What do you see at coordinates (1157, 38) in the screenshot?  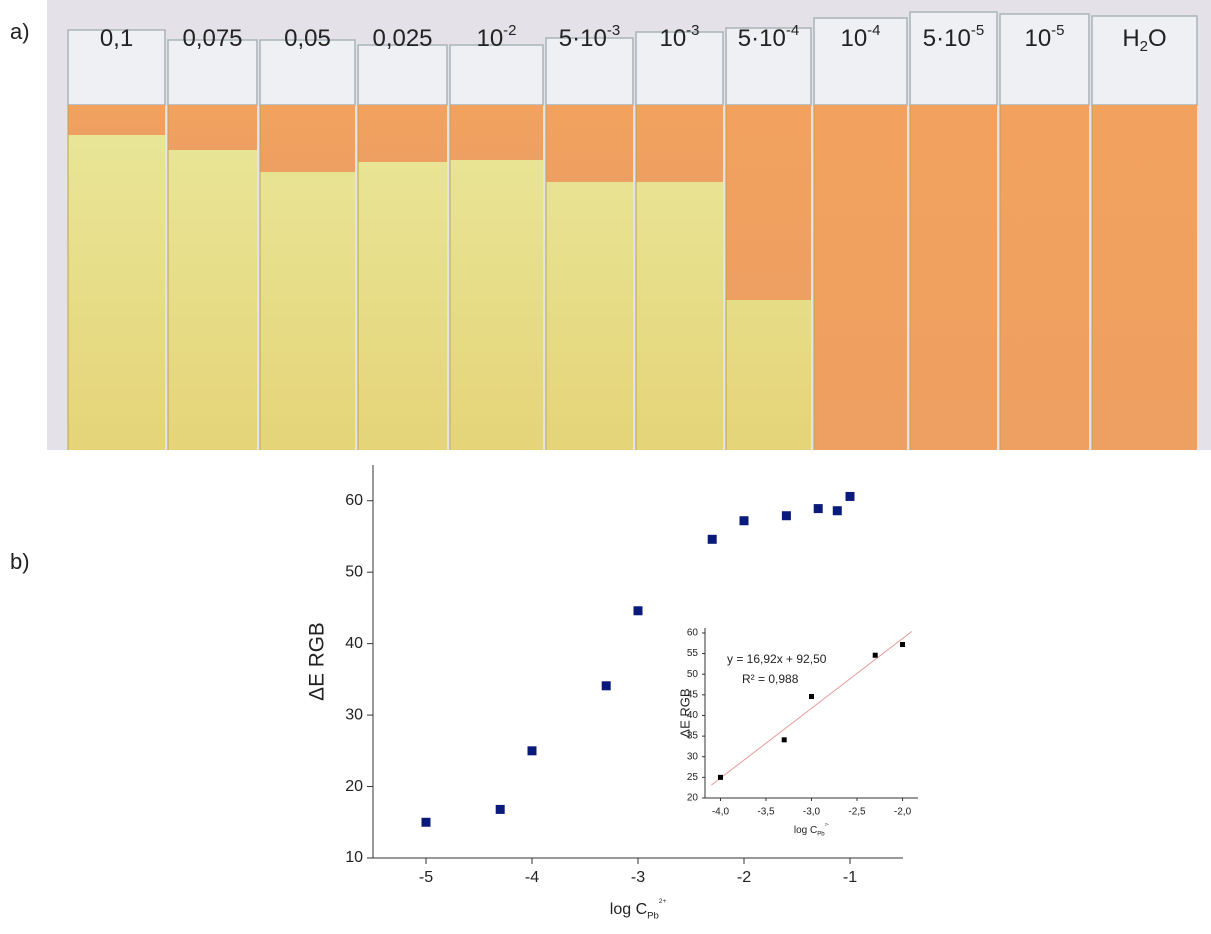 I see `strip-label-tail: O` at bounding box center [1157, 38].